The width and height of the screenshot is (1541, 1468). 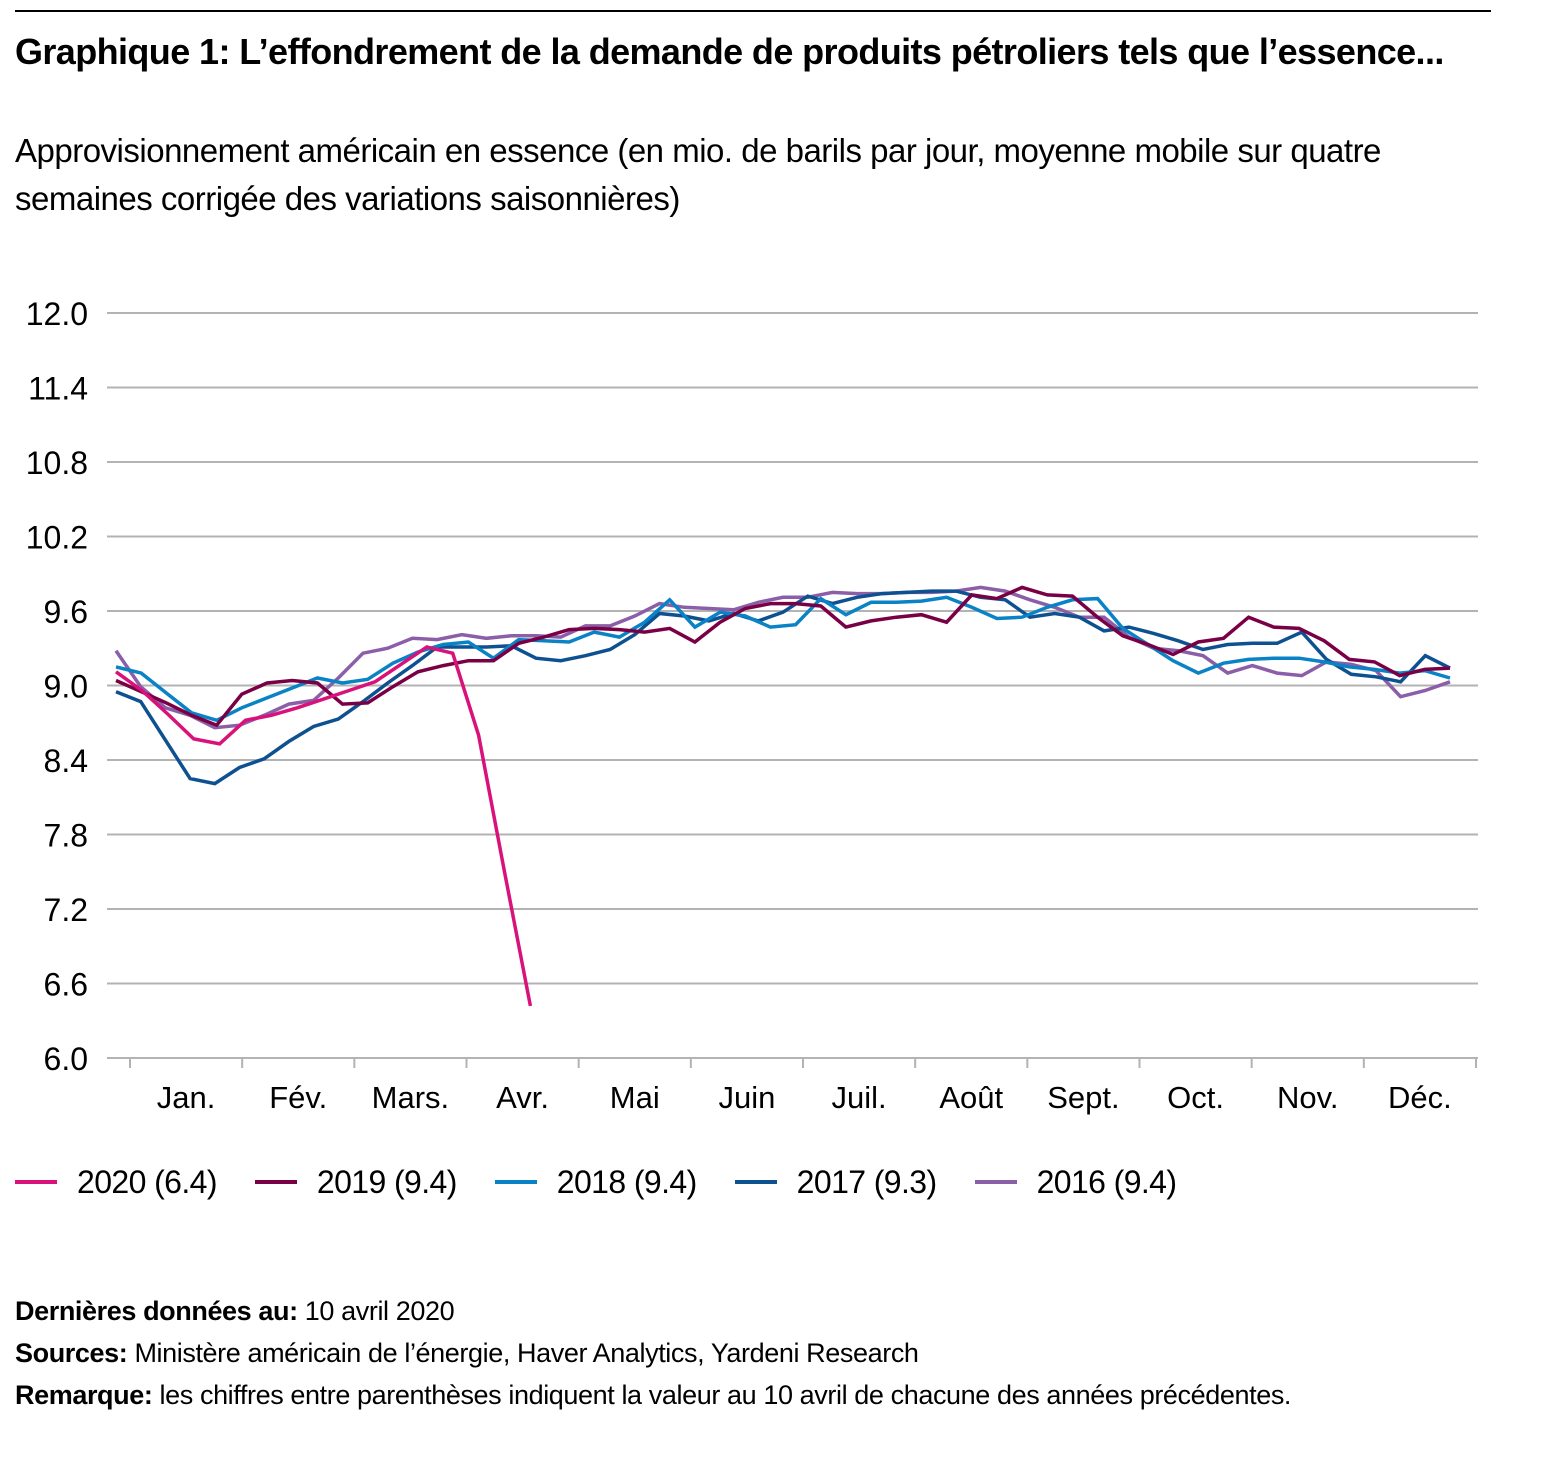 I want to click on legend-label-2020: 2020 (6.4), so click(x=147, y=1181).